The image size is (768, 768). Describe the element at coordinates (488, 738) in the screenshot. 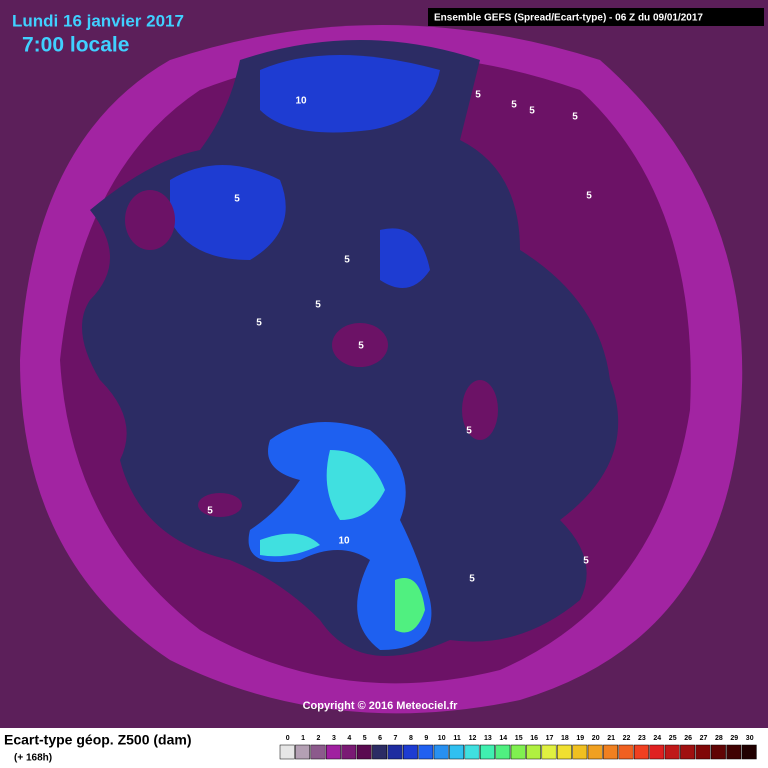

I see `scale-label: 13` at that location.